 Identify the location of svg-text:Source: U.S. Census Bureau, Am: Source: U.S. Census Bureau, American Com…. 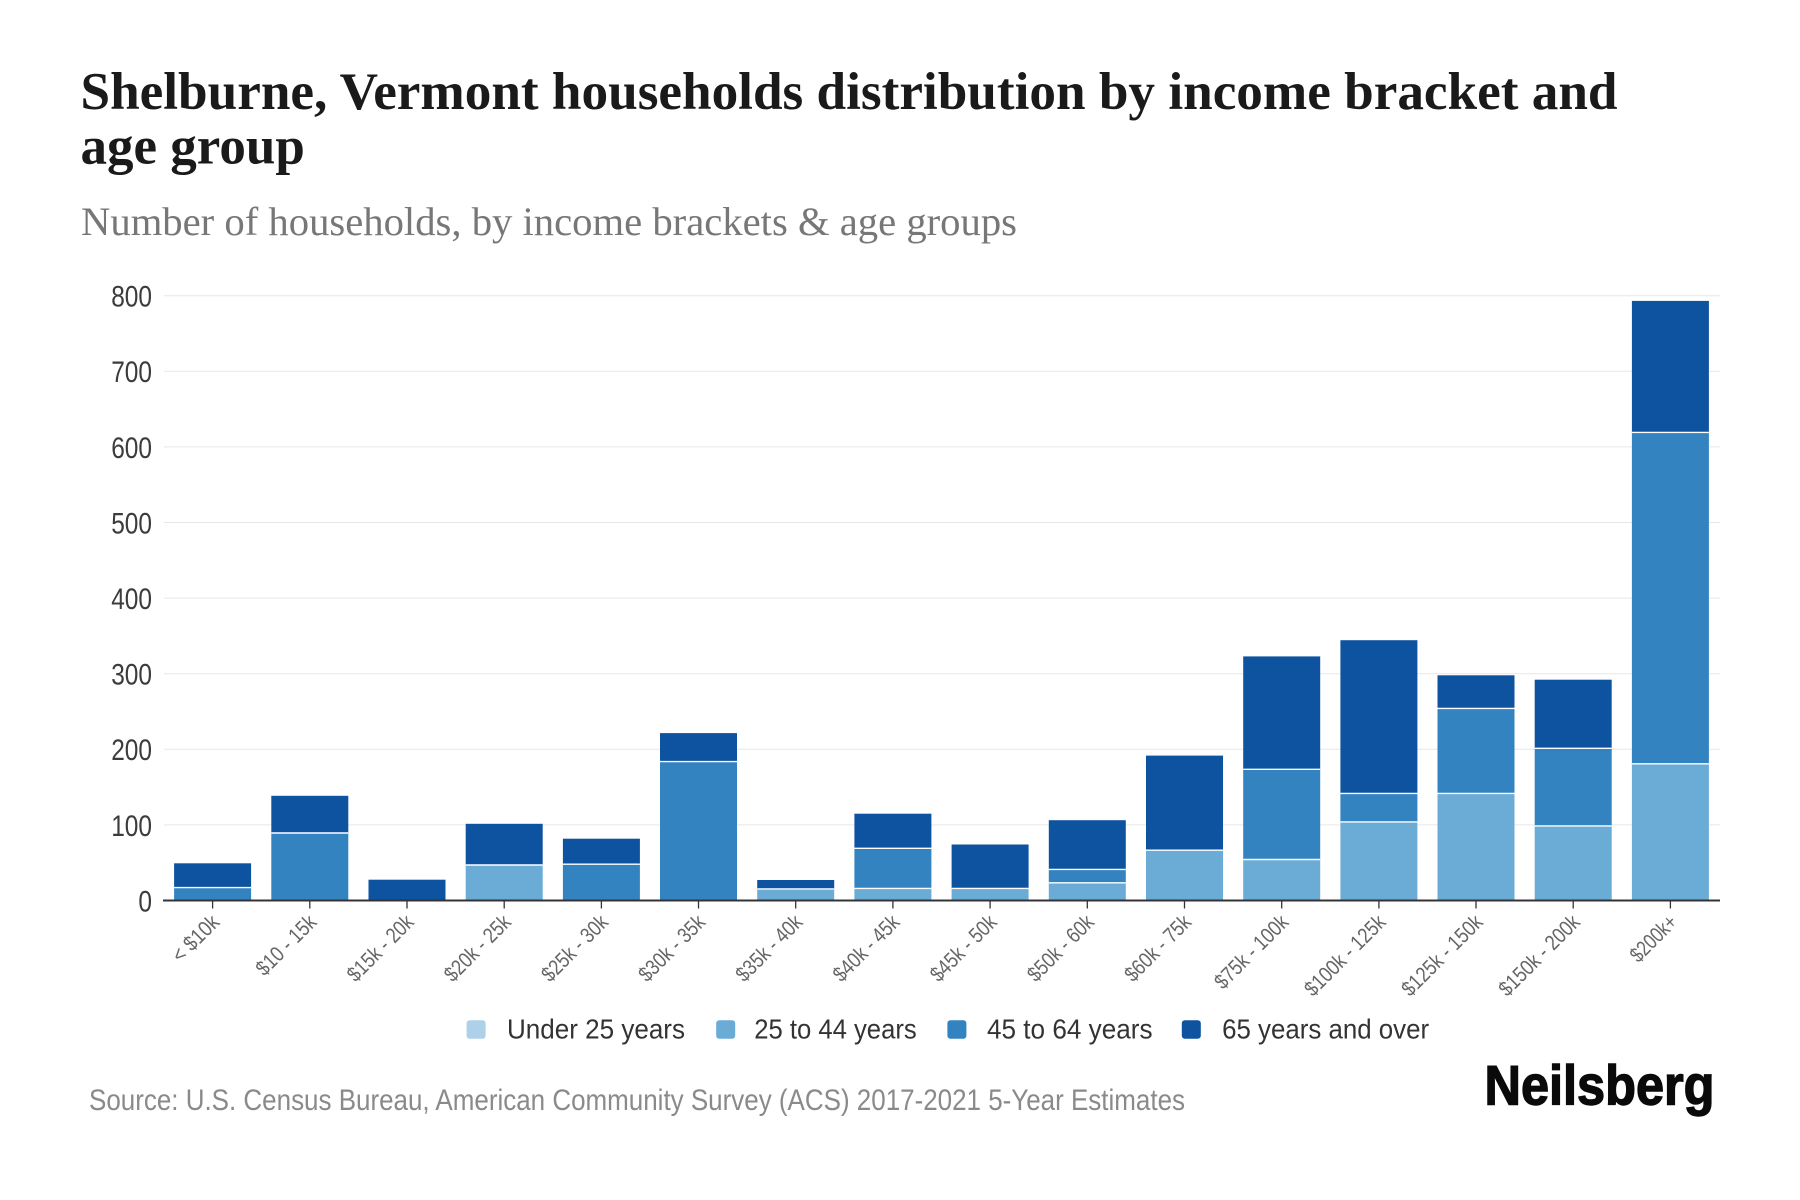
(637, 1100).